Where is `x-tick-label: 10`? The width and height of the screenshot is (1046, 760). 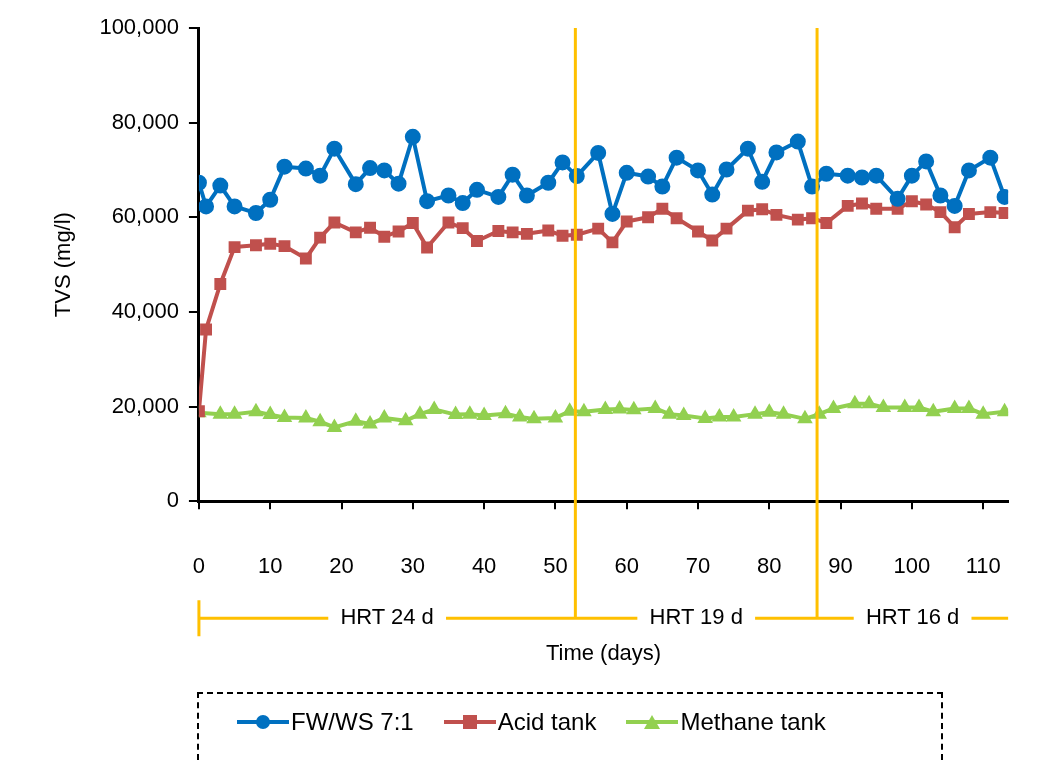
x-tick-label: 10 is located at coordinates (270, 566).